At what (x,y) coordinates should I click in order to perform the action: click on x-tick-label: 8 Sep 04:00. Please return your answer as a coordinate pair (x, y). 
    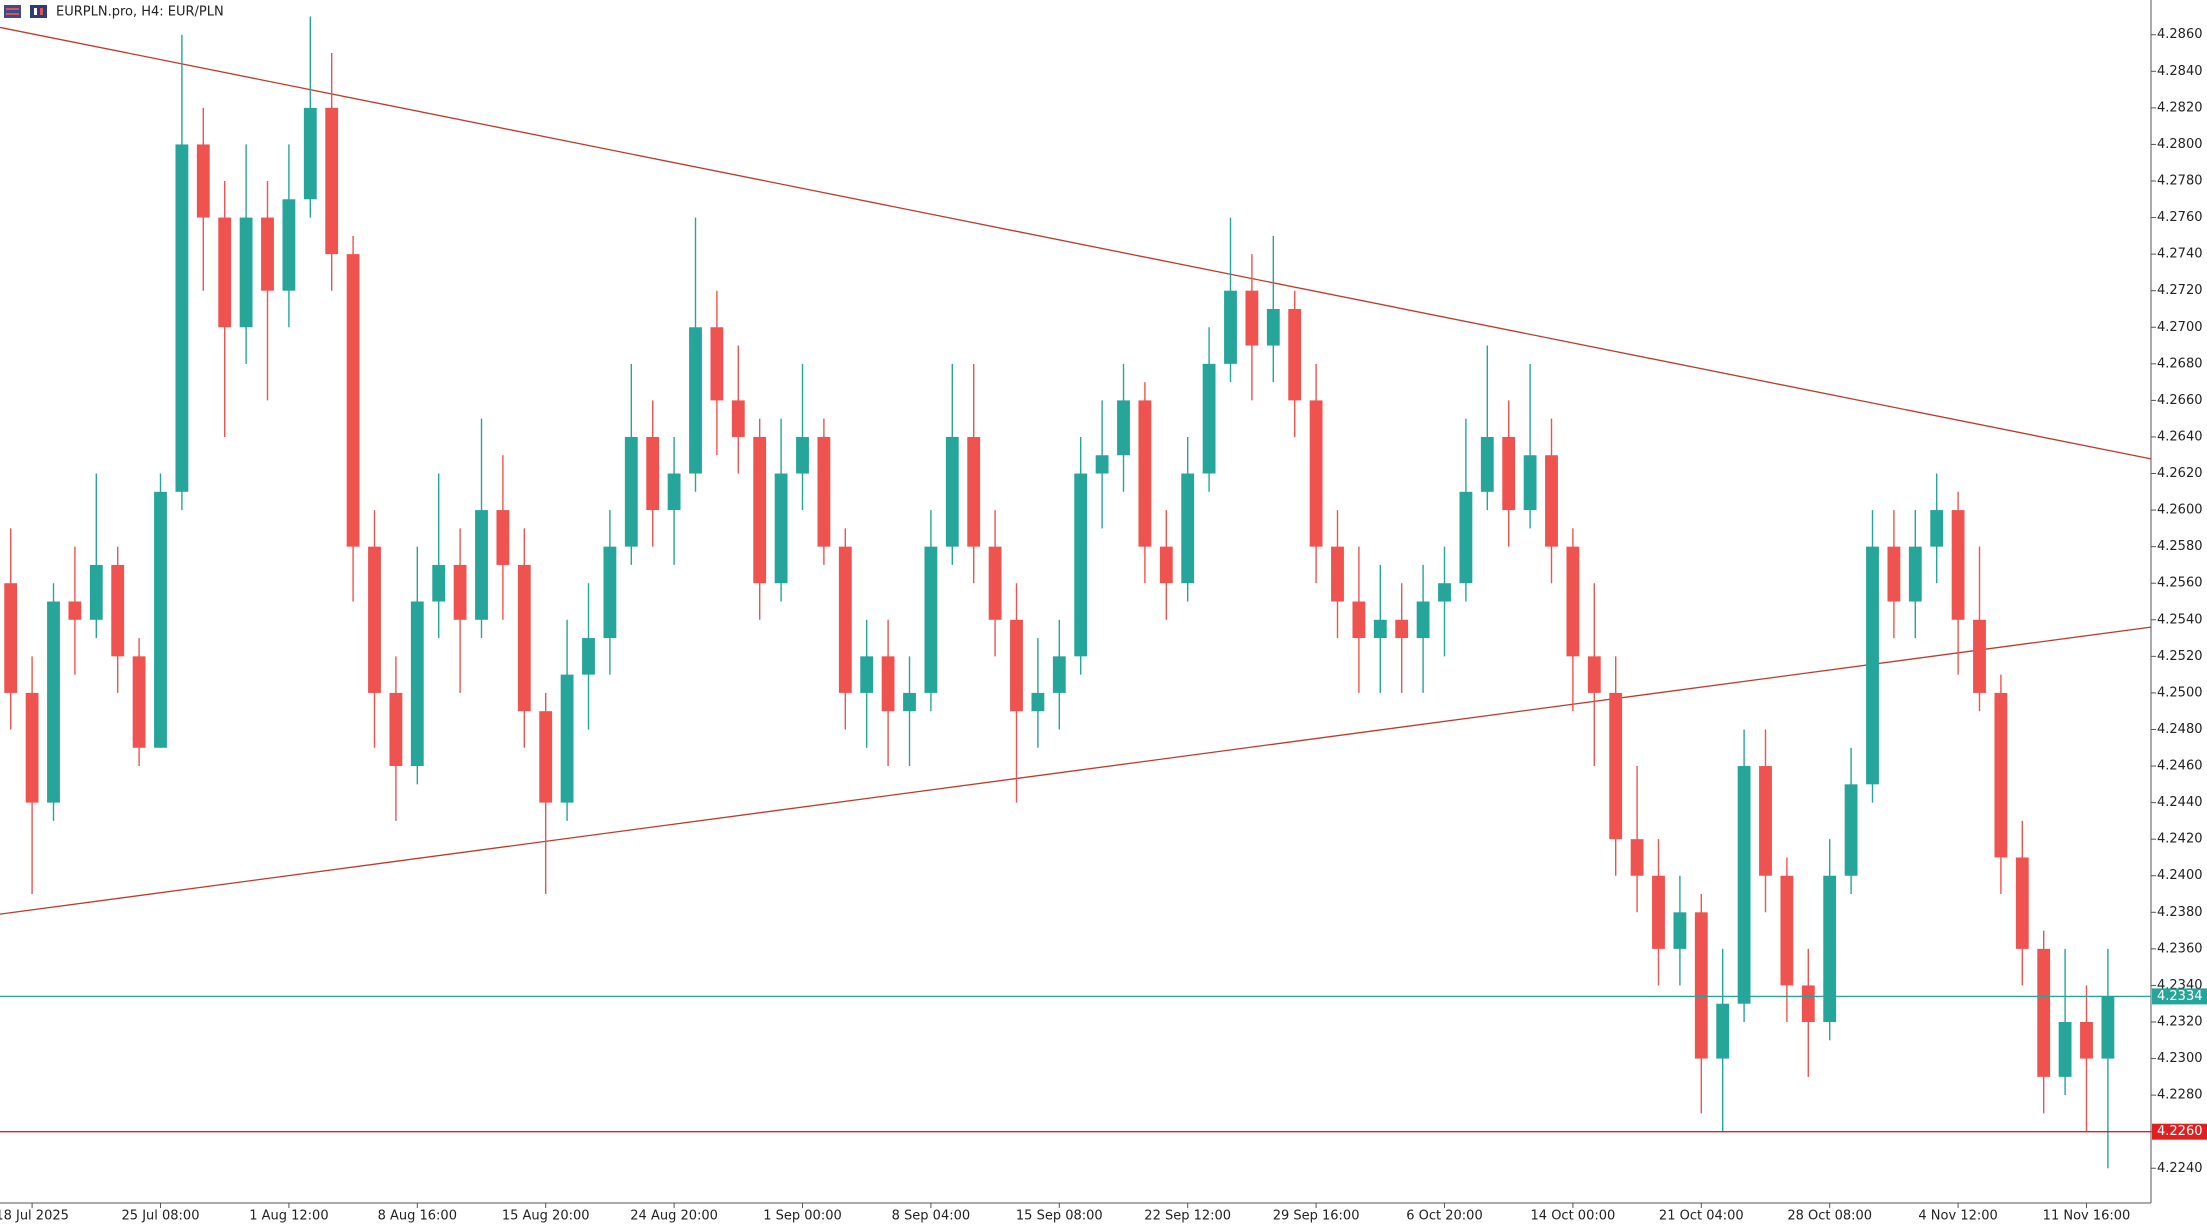
    Looking at the image, I should click on (931, 1216).